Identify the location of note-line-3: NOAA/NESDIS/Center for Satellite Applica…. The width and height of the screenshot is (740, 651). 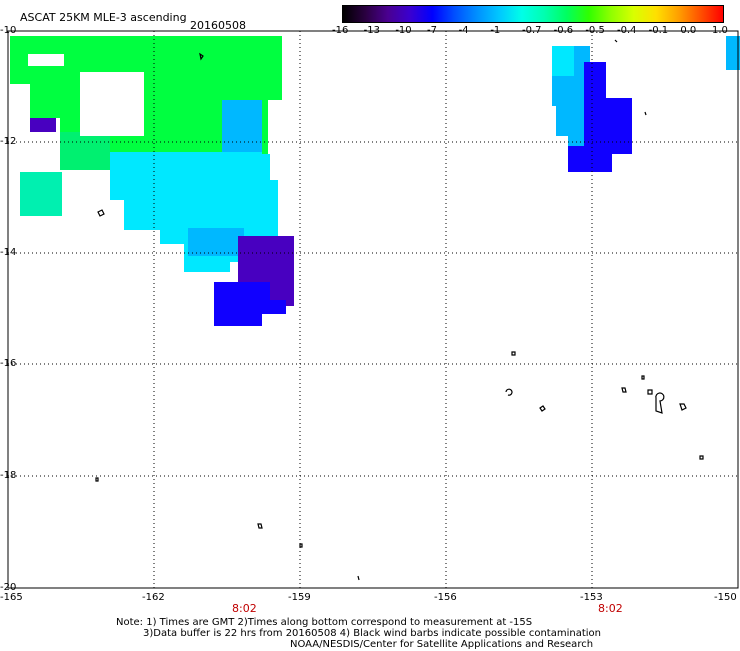
(442, 644).